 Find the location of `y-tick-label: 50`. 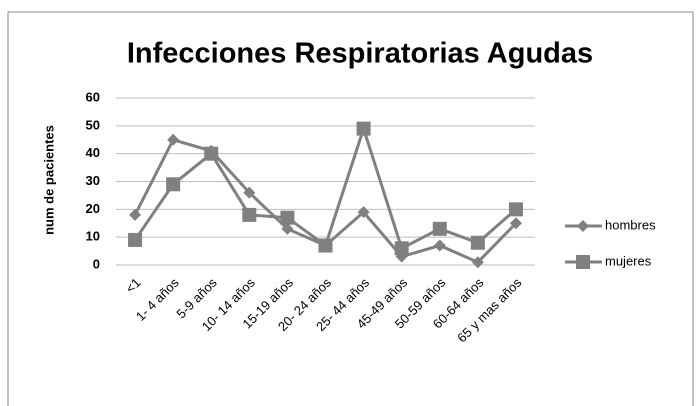

y-tick-label: 50 is located at coordinates (93, 124).